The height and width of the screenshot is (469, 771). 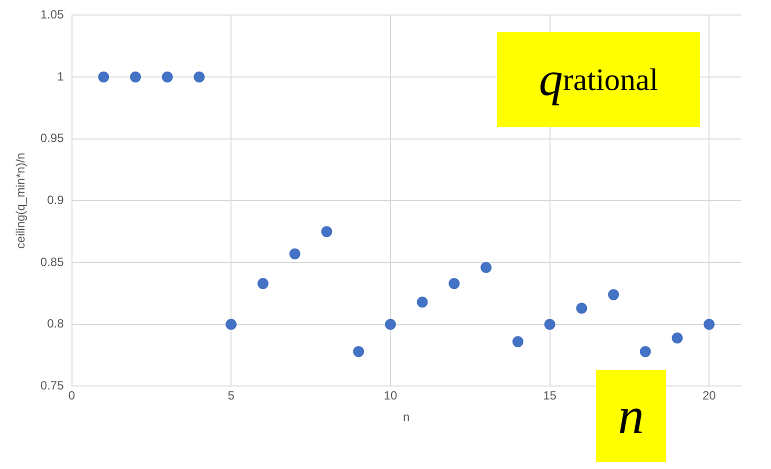 What do you see at coordinates (550, 395) in the screenshot?
I see `x-tick-label: 15` at bounding box center [550, 395].